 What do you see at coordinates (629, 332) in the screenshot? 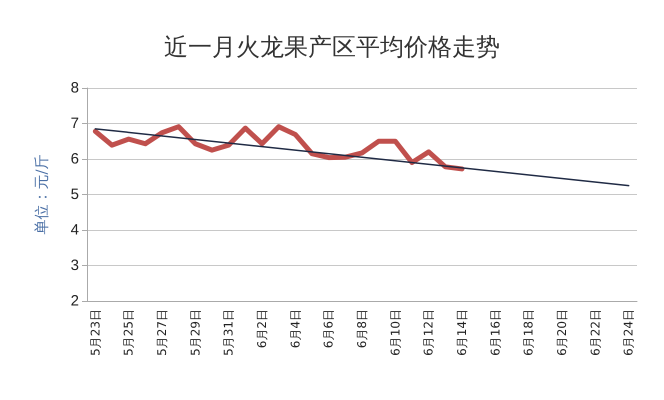
I see `x-tick-label: 6月24日` at bounding box center [629, 332].